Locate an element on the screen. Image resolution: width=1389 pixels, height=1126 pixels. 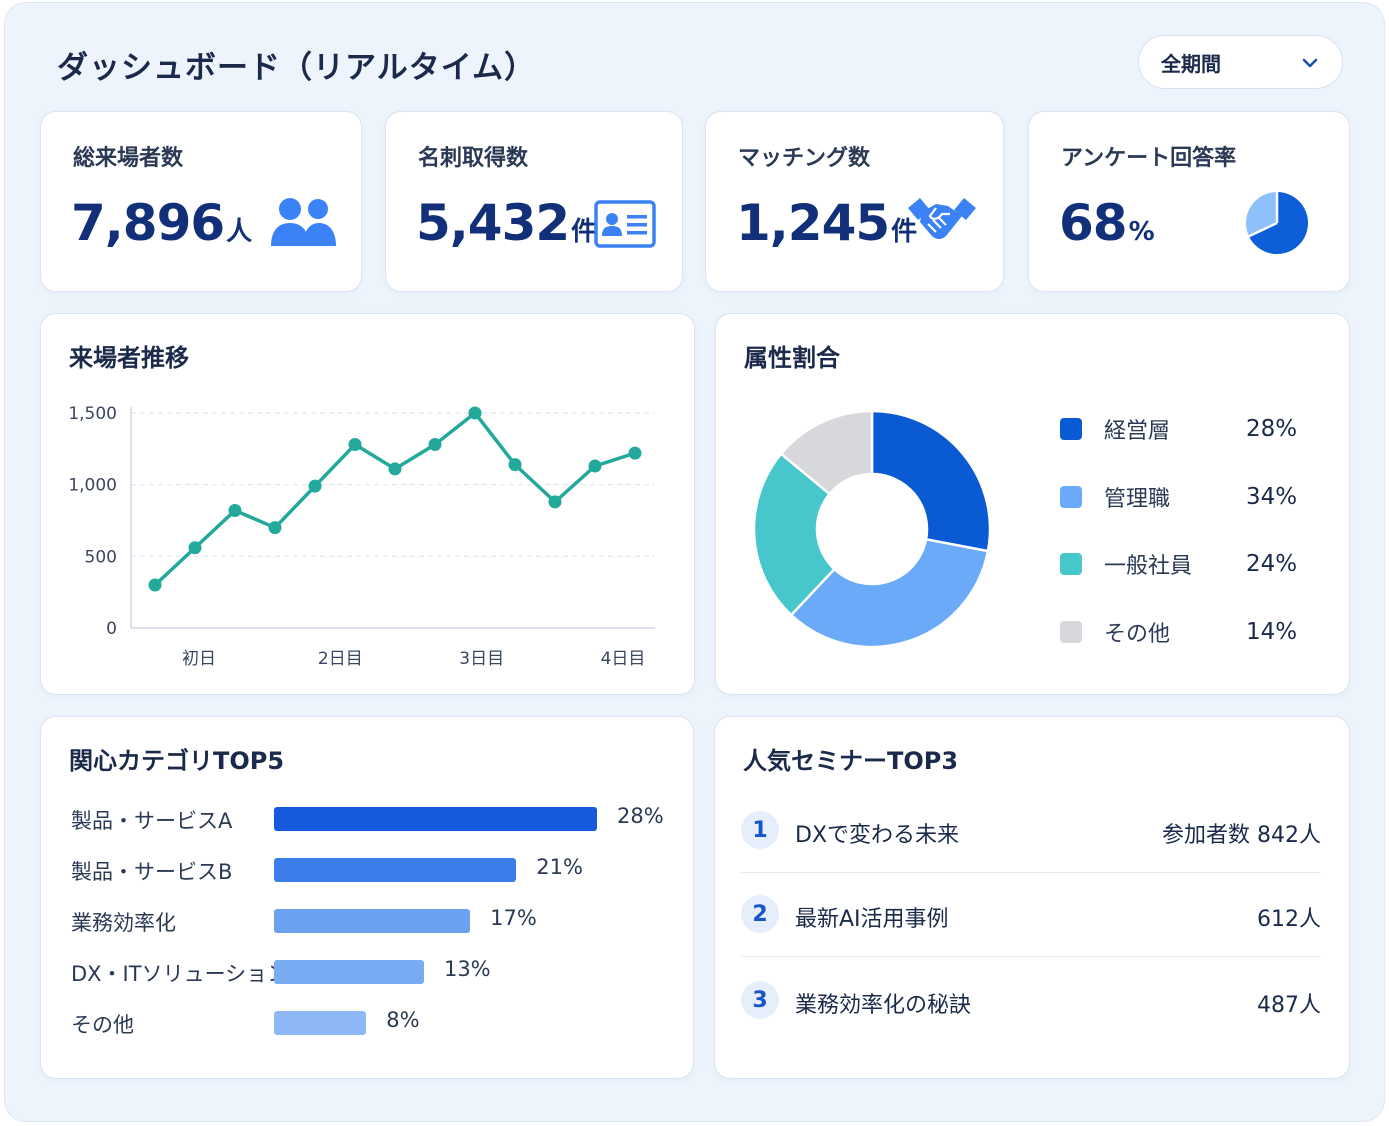
x-tick-label: 初日 is located at coordinates (199, 659).